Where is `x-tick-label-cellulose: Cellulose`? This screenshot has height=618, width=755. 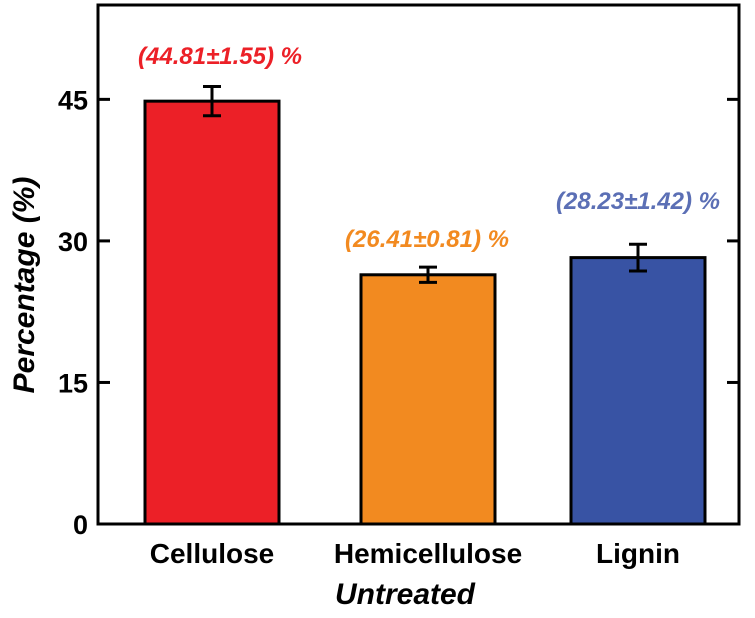 x-tick-label-cellulose: Cellulose is located at coordinates (212, 553).